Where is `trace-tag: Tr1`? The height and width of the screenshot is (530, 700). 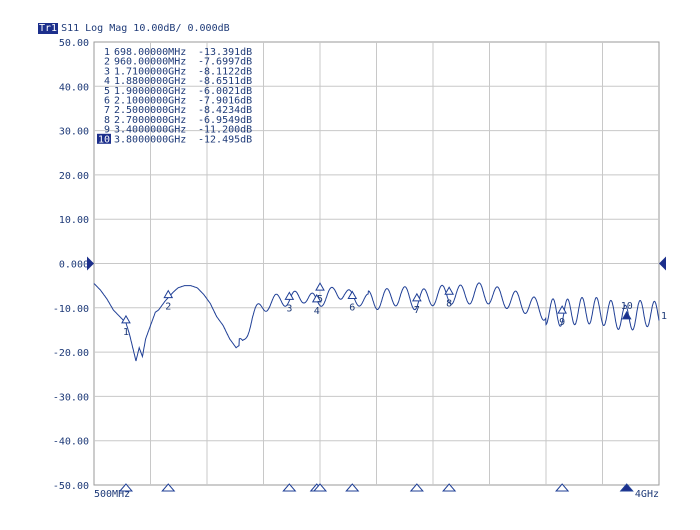 trace-tag: Tr1 is located at coordinates (48, 28).